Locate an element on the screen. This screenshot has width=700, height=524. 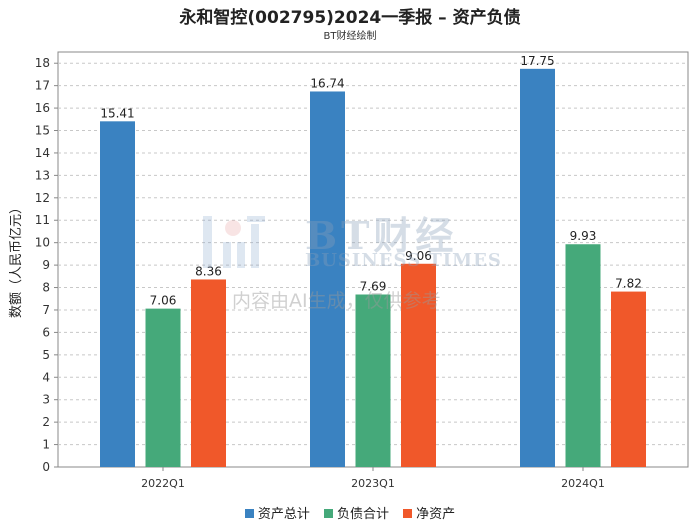
chart-legend: 资产总计 负债合计 净资产 is located at coordinates (350, 512).